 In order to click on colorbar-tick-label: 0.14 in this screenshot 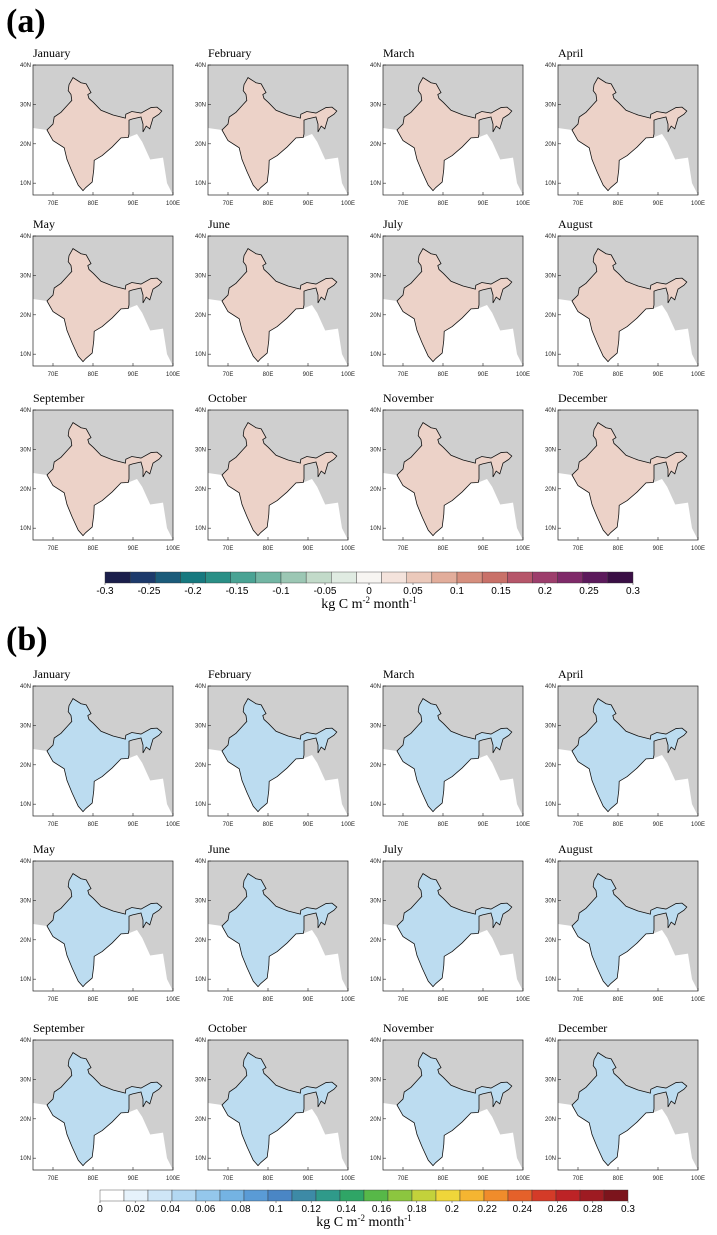, I will do `click(347, 1209)`.